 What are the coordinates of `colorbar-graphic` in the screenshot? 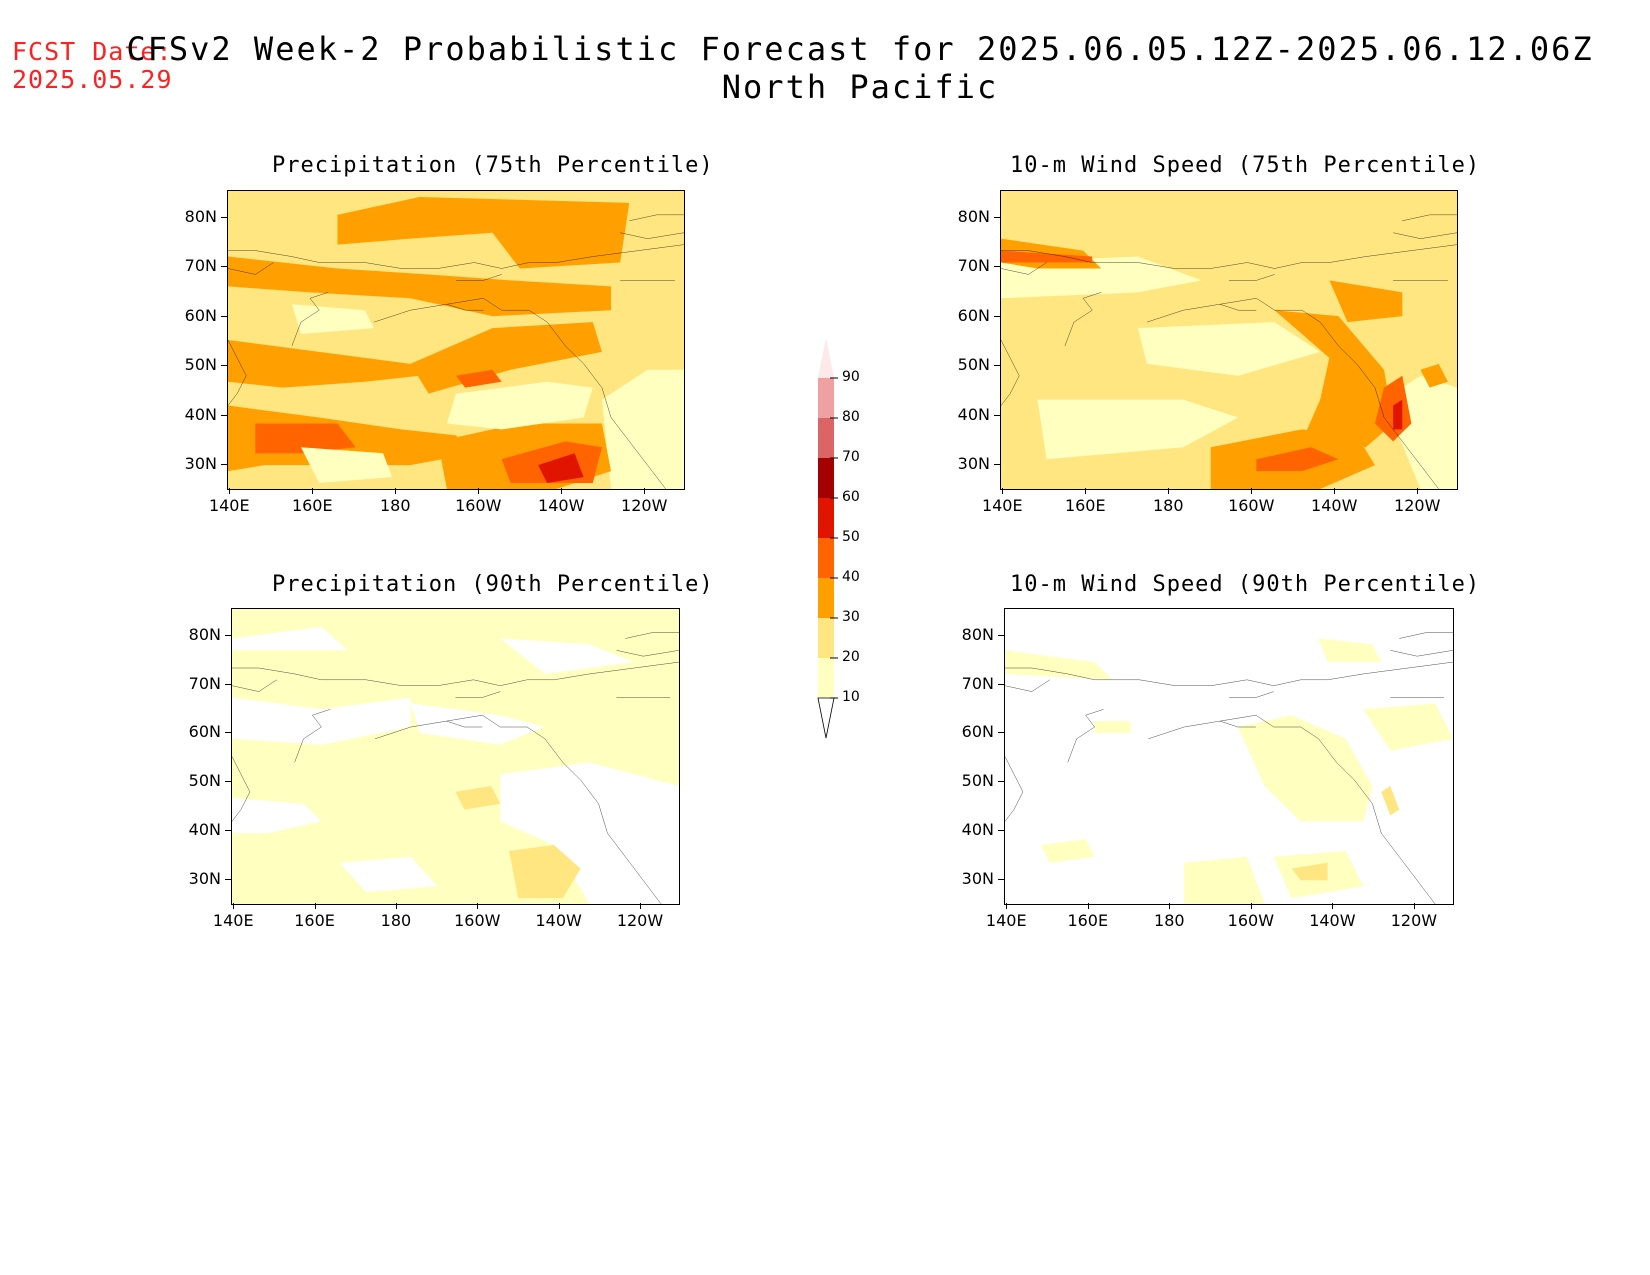 It's located at (827, 538).